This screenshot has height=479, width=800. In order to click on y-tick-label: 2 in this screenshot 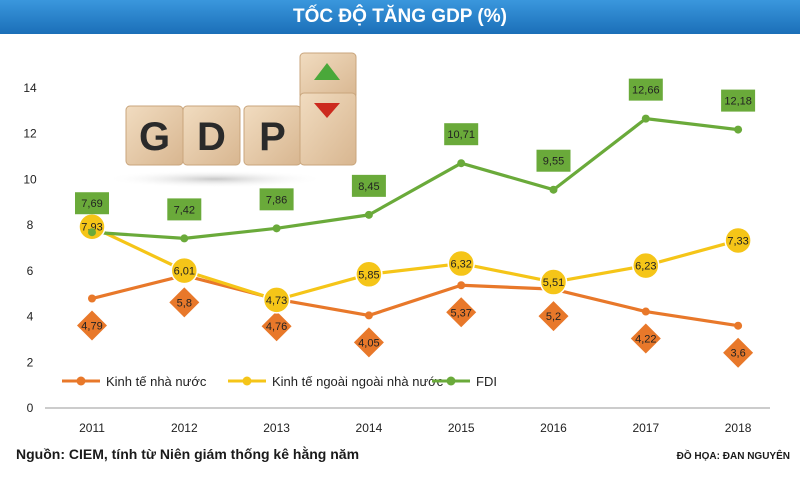, I will do `click(30, 362)`.